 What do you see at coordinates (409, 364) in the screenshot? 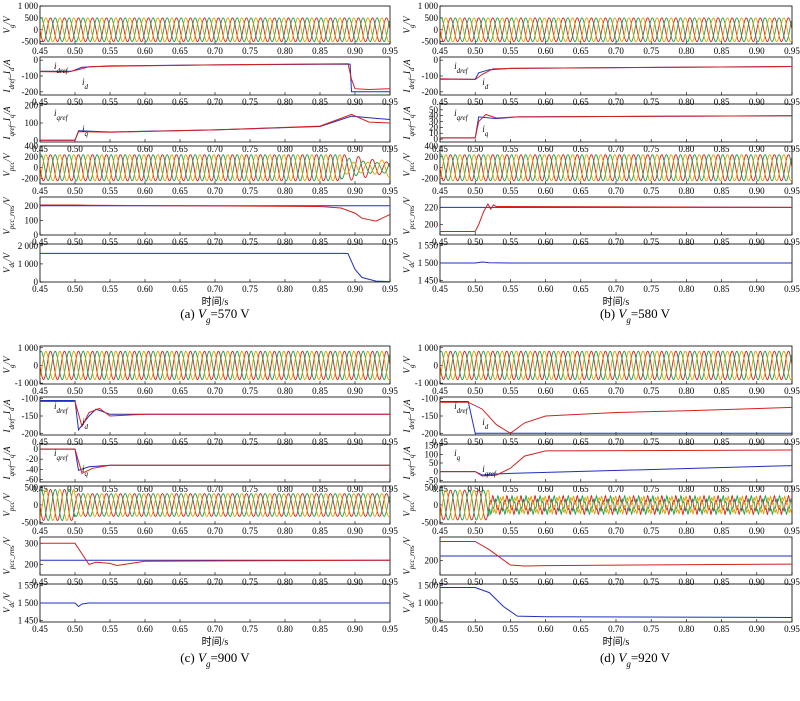
I see `y-axis-label: Vg/V` at bounding box center [409, 364].